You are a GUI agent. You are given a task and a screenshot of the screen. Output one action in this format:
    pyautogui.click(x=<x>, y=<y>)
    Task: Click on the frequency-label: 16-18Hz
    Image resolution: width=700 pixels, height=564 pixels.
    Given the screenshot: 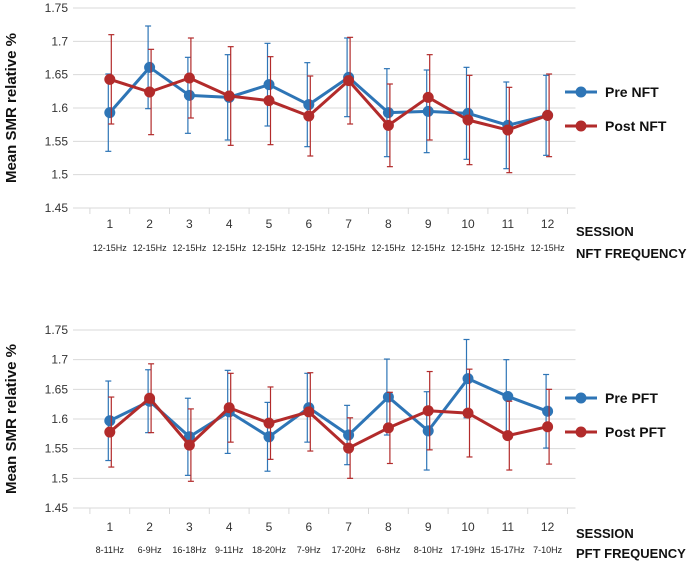 What is the action you would take?
    pyautogui.click(x=189, y=550)
    